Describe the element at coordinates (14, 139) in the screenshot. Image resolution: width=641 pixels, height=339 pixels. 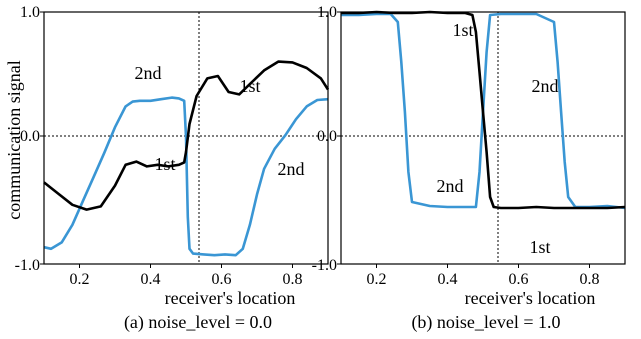
I see `y-axis-label: communication signal` at that location.